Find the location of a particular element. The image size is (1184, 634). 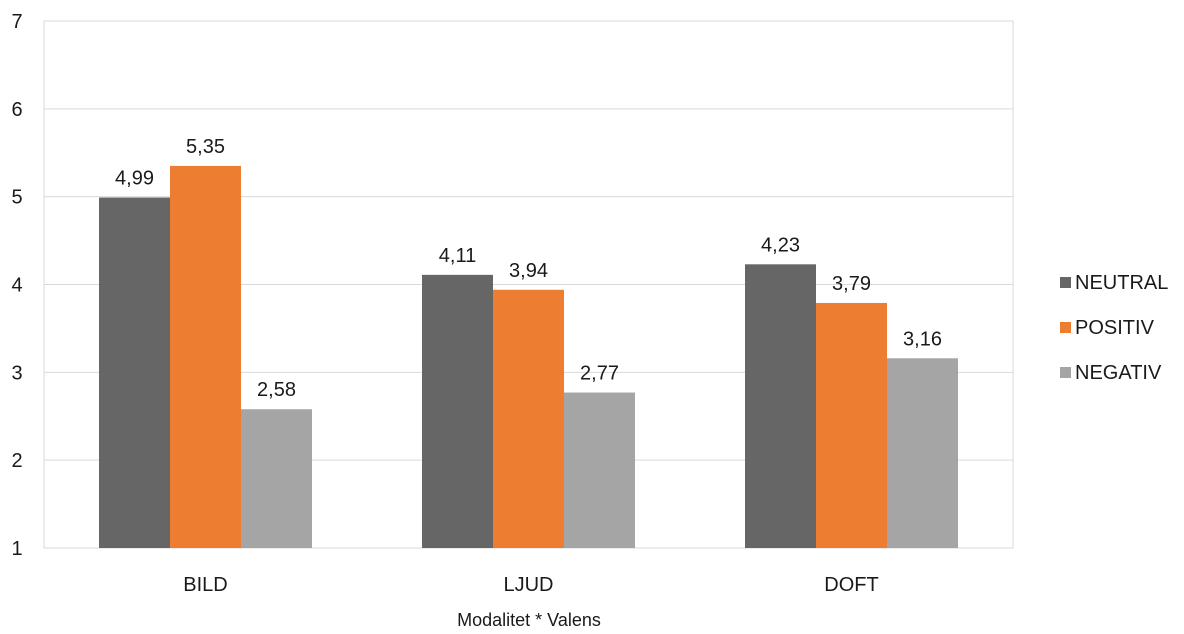

bar-neutral-bild is located at coordinates (134, 373).